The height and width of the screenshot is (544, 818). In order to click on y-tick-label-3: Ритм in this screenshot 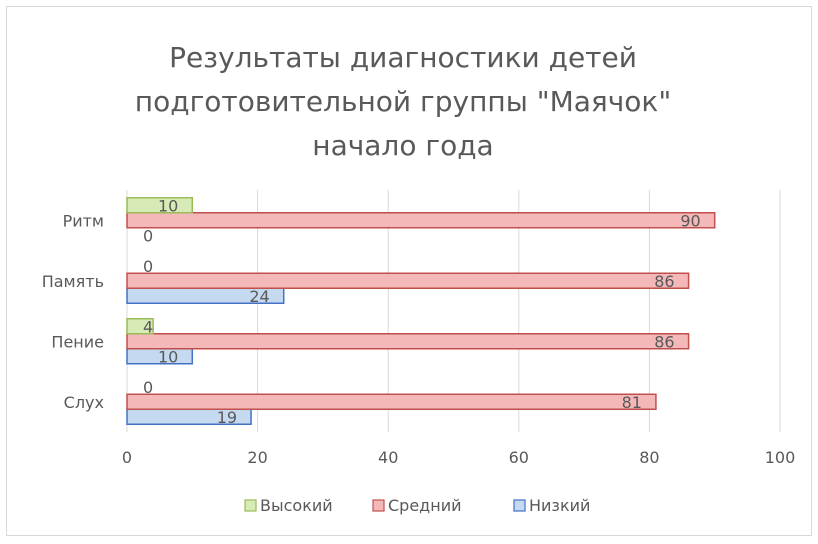, I will do `click(83, 220)`.